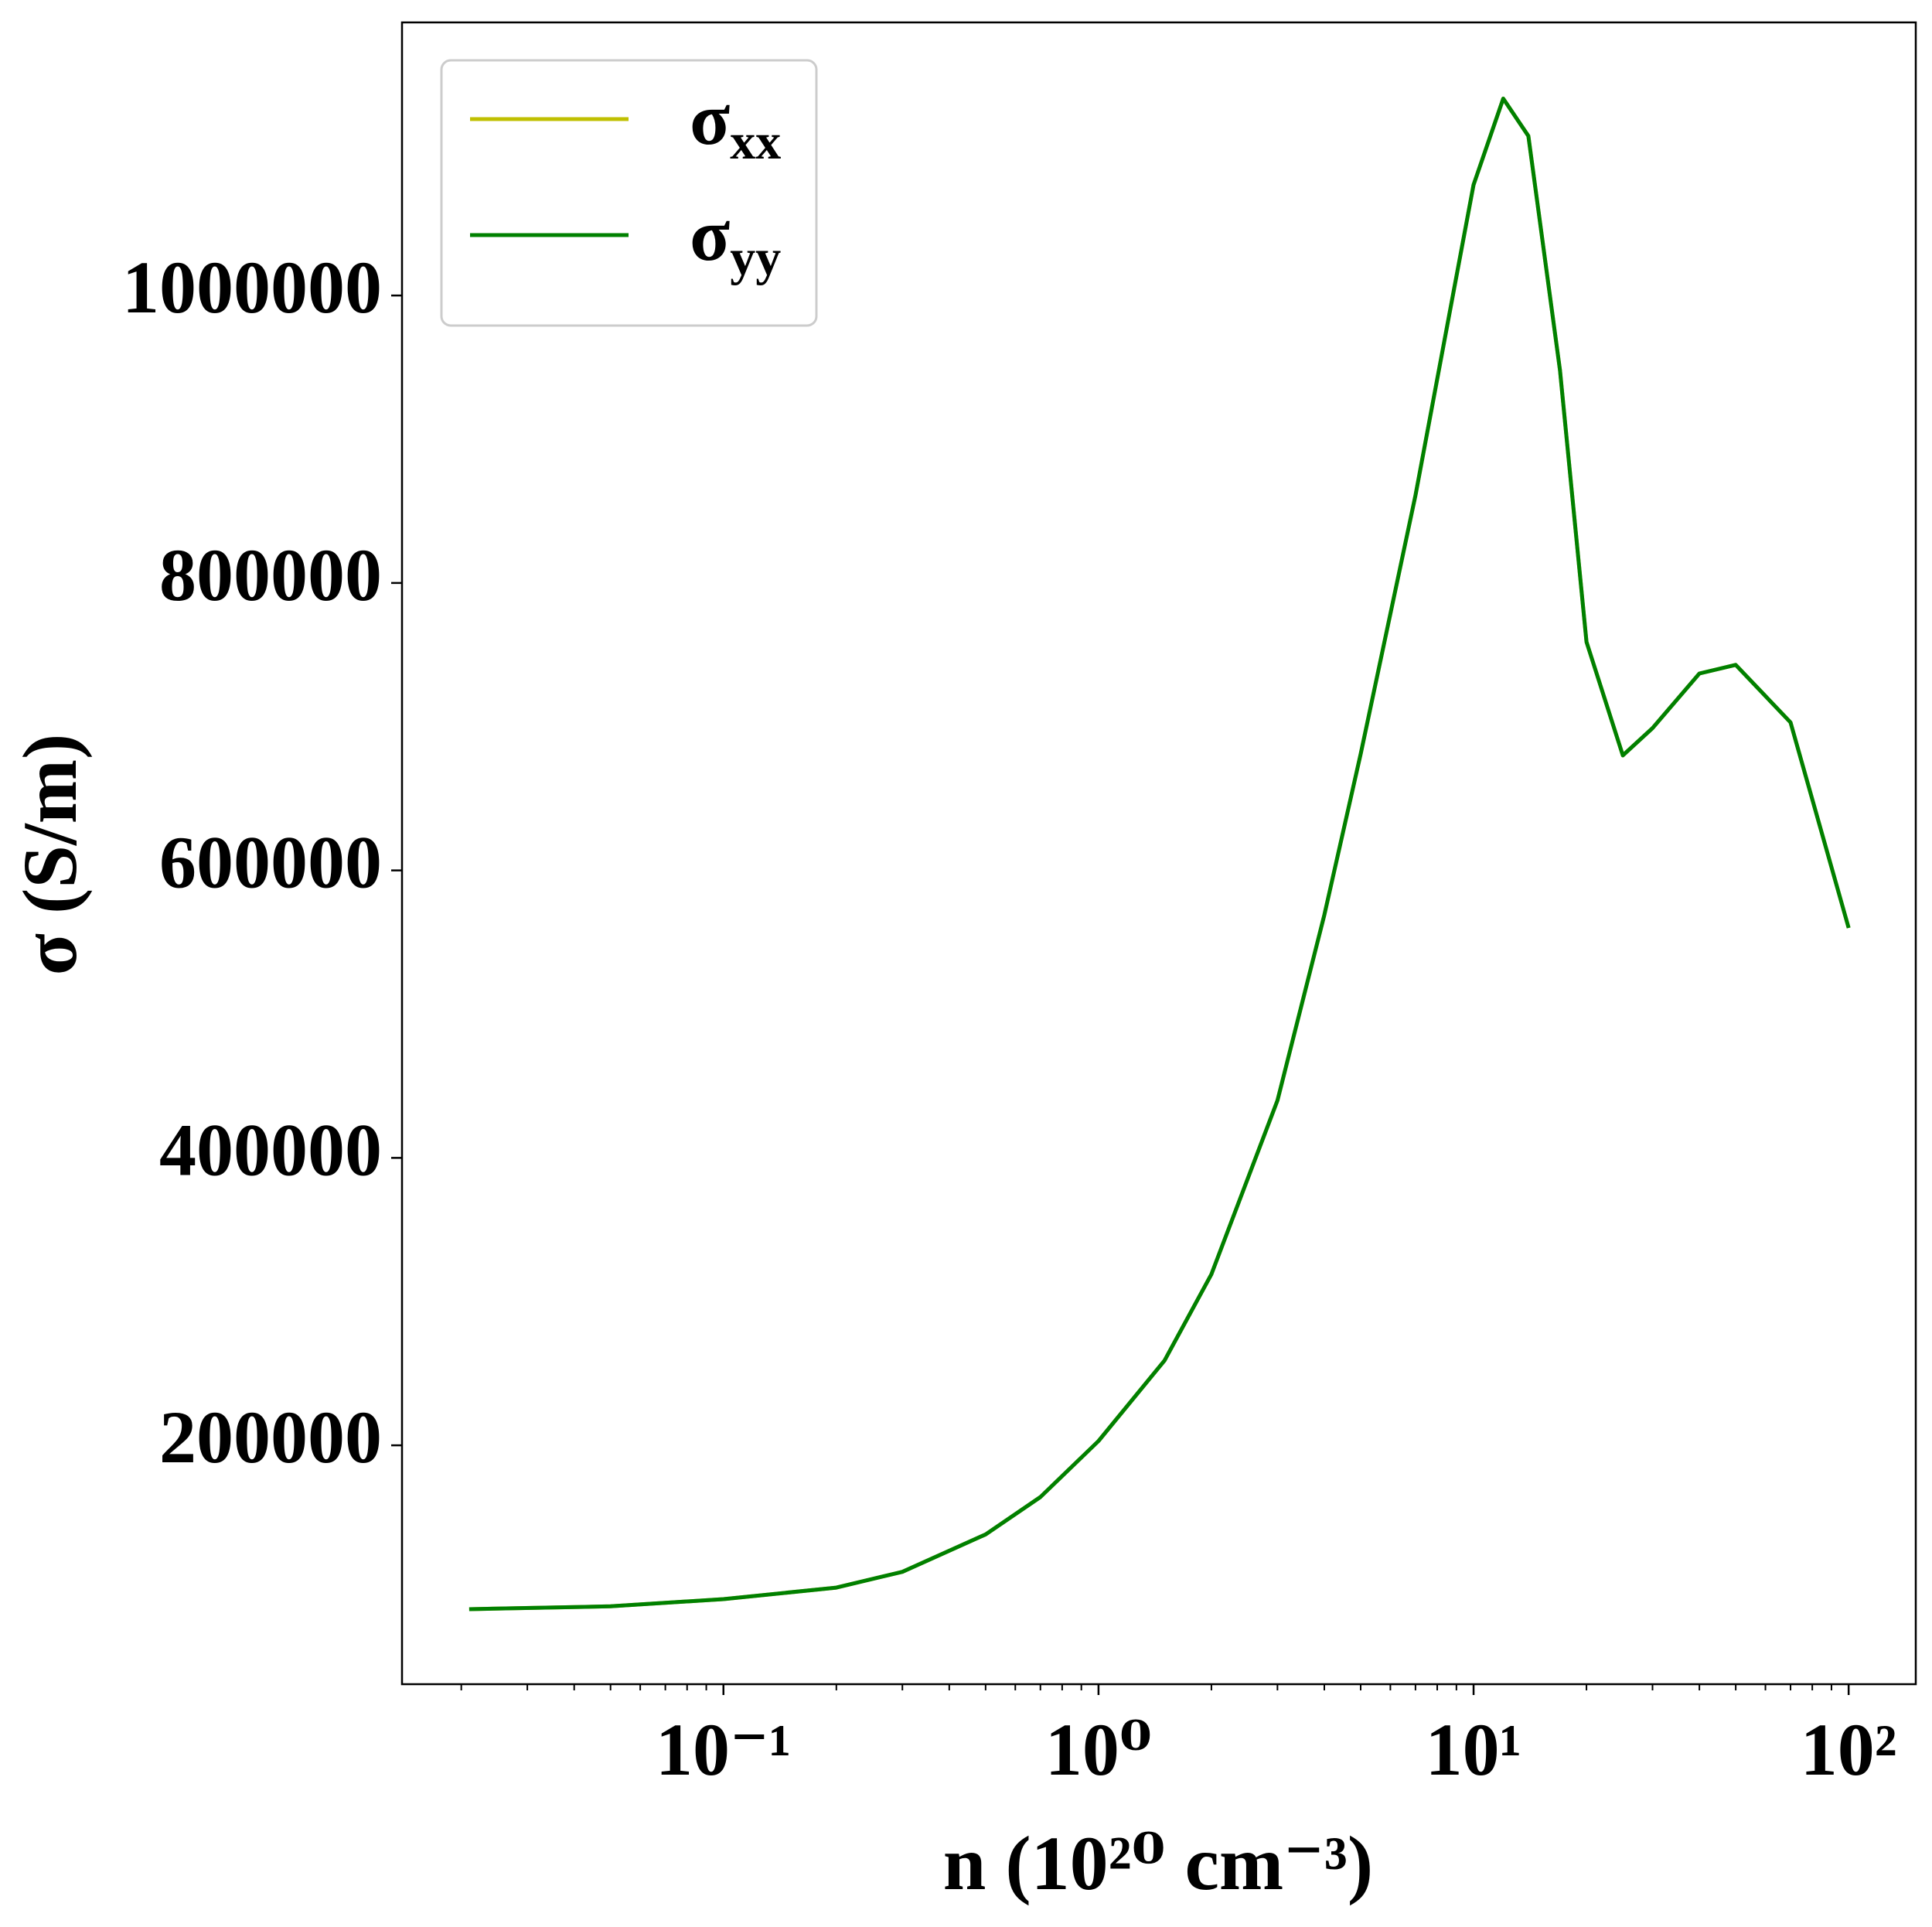  Describe the element at coordinates (1158, 1863) in the screenshot. I see `x-axis-label: n (10²⁰ cm⁻³)` at that location.